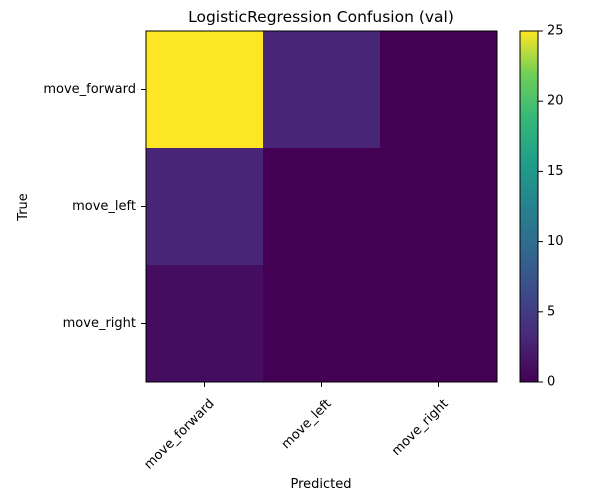  What do you see at coordinates (205, 207) in the screenshot?
I see `heatmap-cell-r1-c0` at bounding box center [205, 207].